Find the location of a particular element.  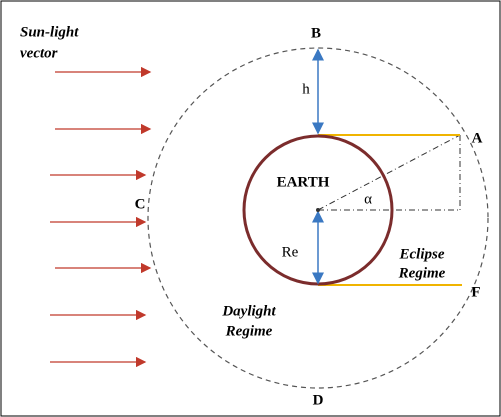

eclipse-label: Eclipse is located at coordinates (422, 254).